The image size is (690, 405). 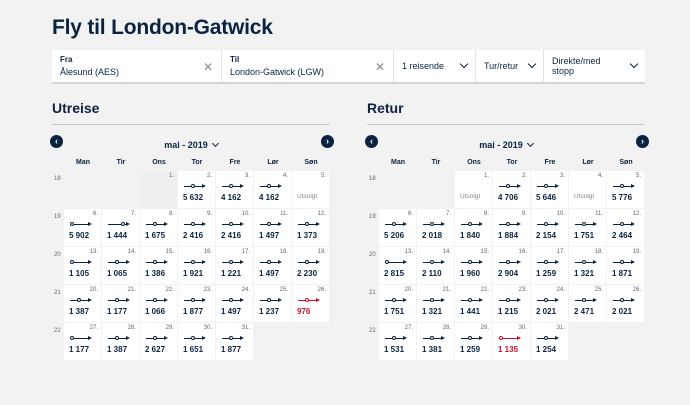 What do you see at coordinates (310, 265) in the screenshot?
I see `day-cell: 19. 2 230` at bounding box center [310, 265].